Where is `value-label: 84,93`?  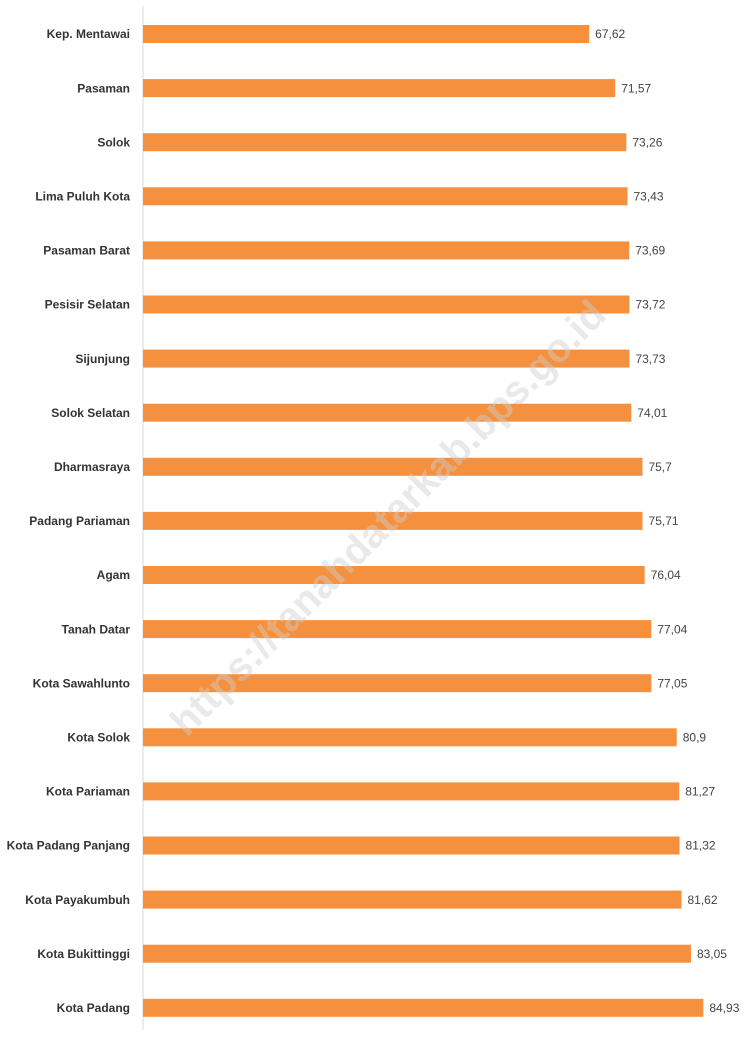
value-label: 84,93 is located at coordinates (724, 1008).